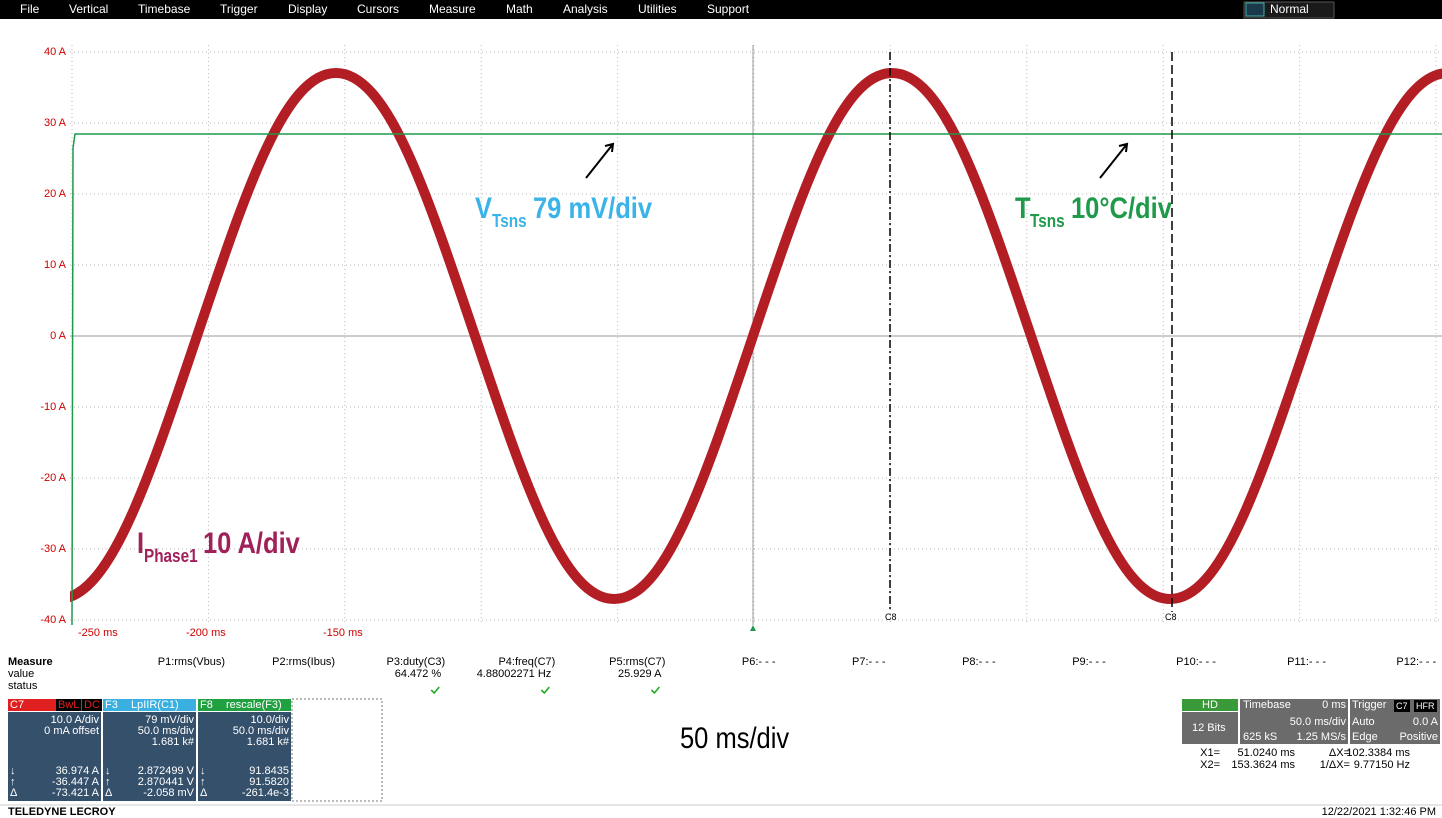 This screenshot has height=818, width=1442. I want to click on y-axis-label: 20 A, so click(54, 194).